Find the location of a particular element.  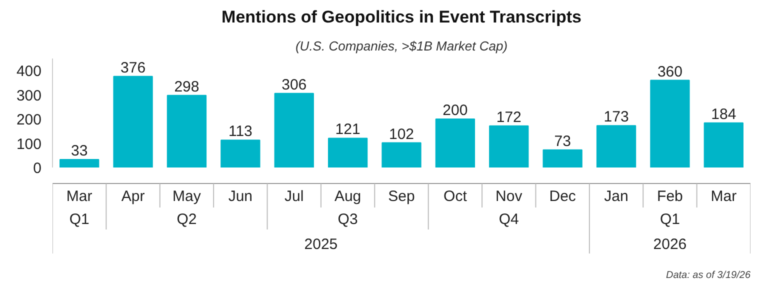

y-tick-label: 100 is located at coordinates (29, 144).